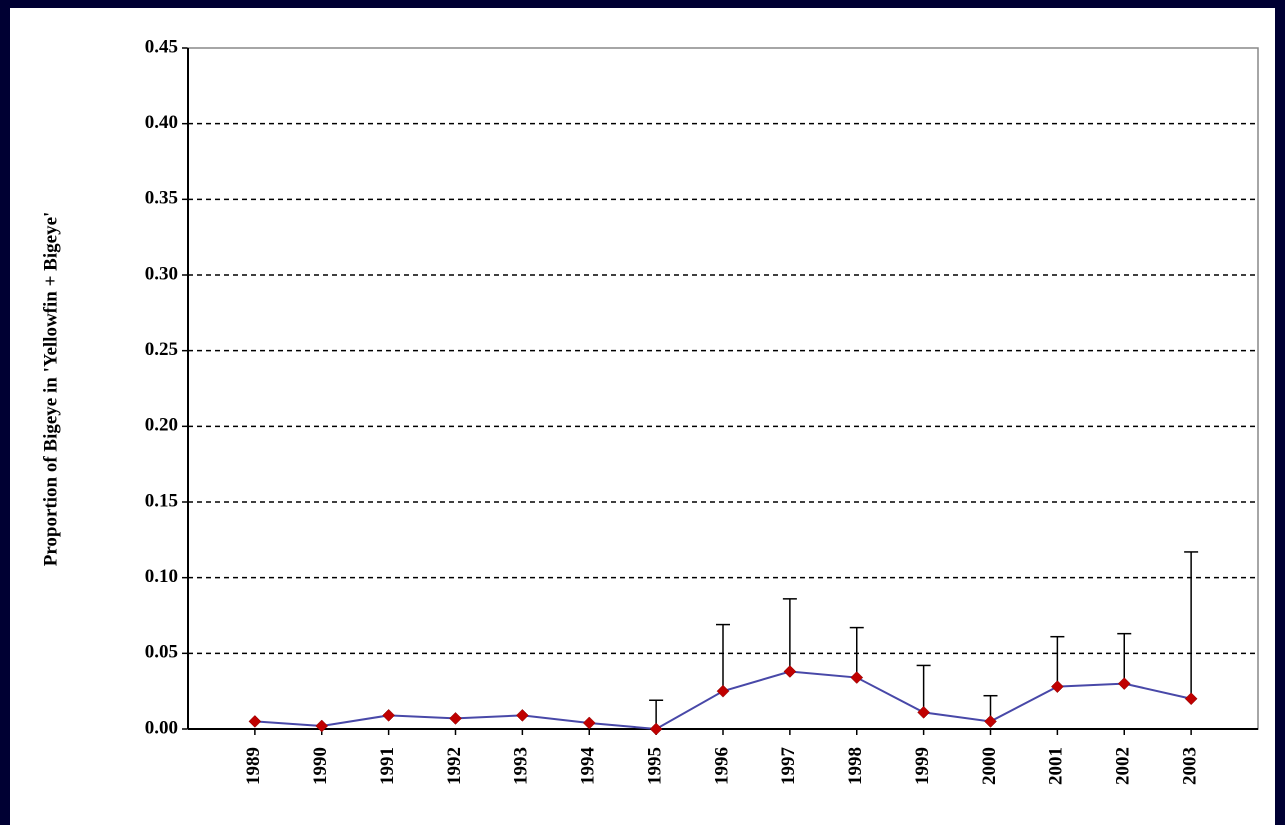 The height and width of the screenshot is (825, 1285). Describe the element at coordinates (161, 122) in the screenshot. I see `y-tick-label: 0.40` at that location.